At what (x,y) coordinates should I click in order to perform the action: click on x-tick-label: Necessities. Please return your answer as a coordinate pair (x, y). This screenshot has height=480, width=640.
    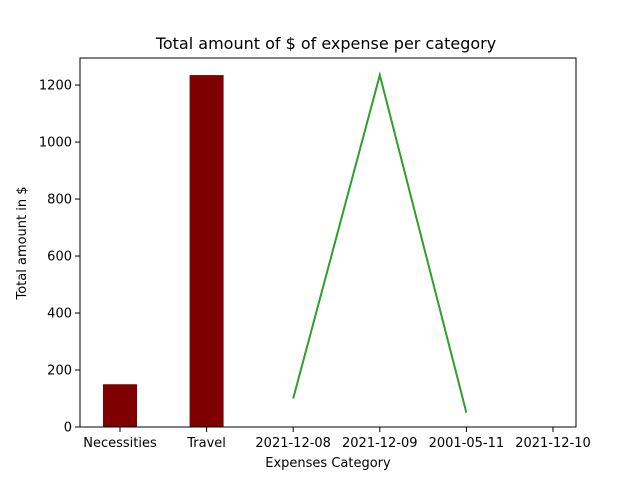
    Looking at the image, I should click on (120, 443).